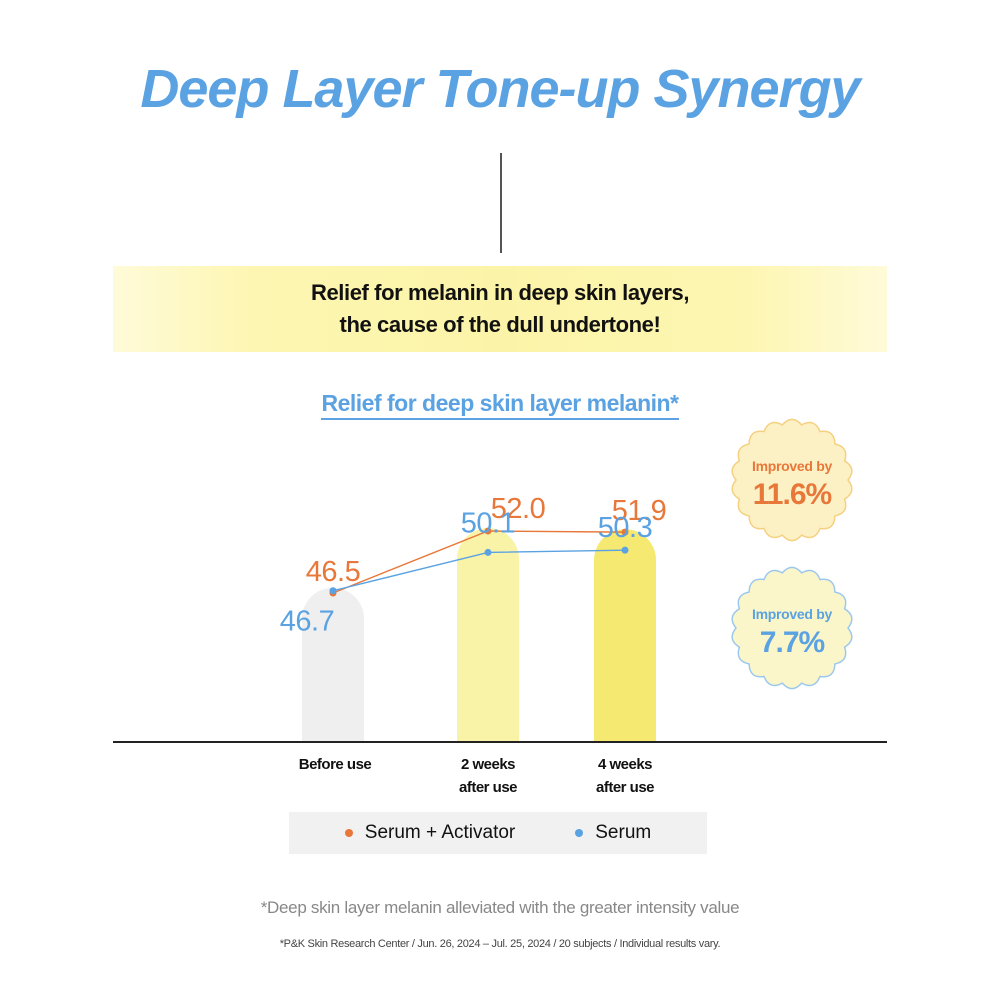  What do you see at coordinates (488, 764) in the screenshot?
I see `x-tick-label-2-1: 2 weeks` at bounding box center [488, 764].